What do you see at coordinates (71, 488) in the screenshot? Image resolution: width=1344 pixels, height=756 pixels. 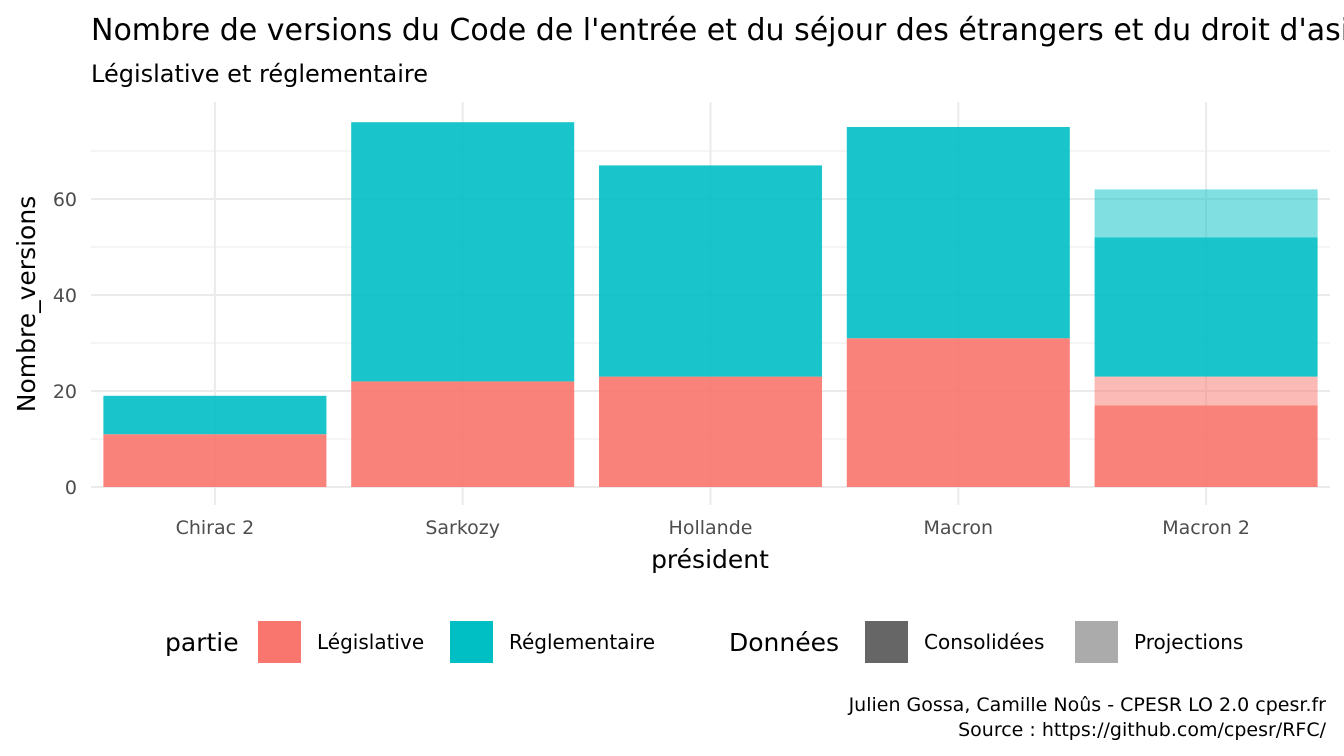 I see `y-tick-label: 0` at bounding box center [71, 488].